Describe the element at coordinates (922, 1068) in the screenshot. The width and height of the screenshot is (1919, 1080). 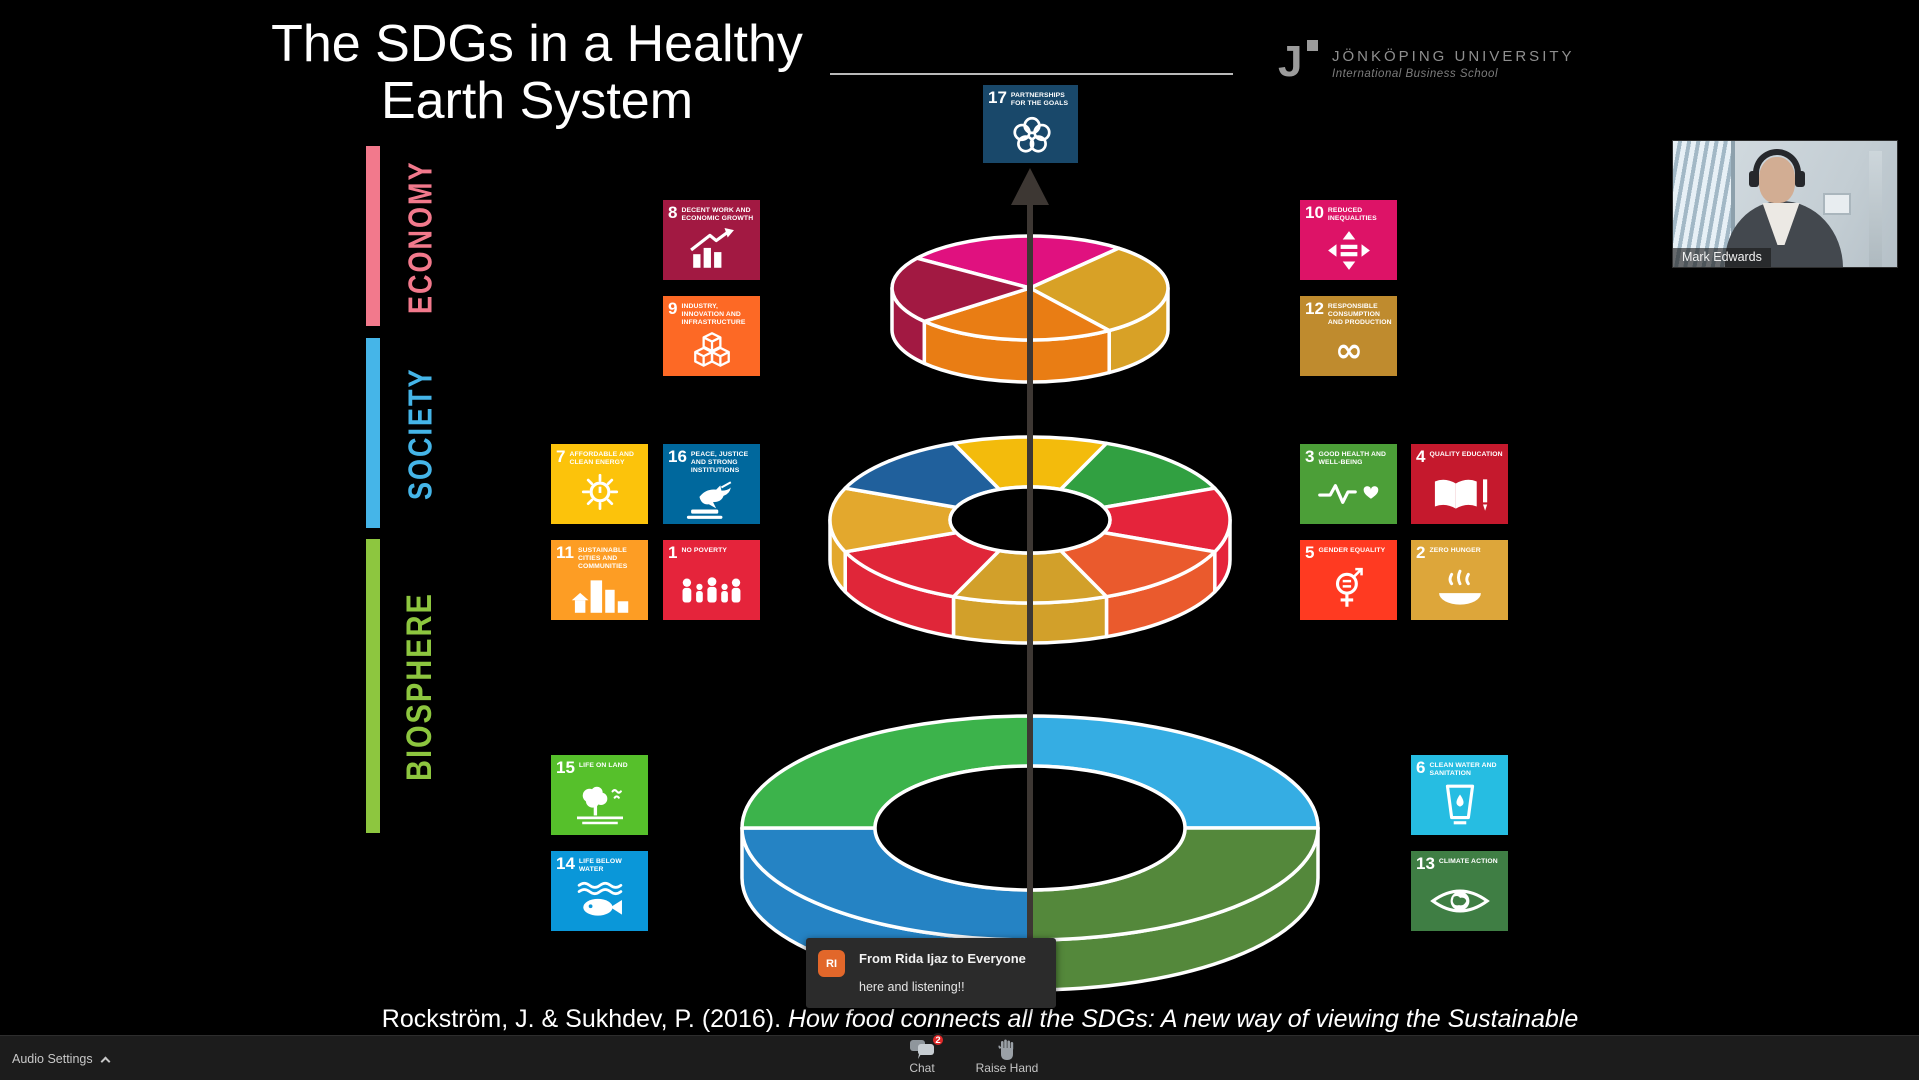
I see `chat-button-label: Chat` at that location.